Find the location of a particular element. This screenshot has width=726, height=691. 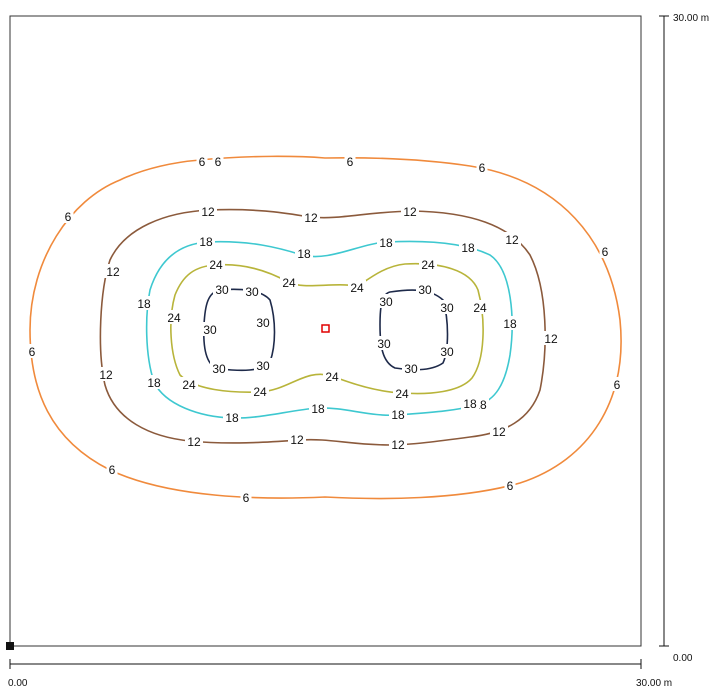

isoline-30-left is located at coordinates (239, 330).